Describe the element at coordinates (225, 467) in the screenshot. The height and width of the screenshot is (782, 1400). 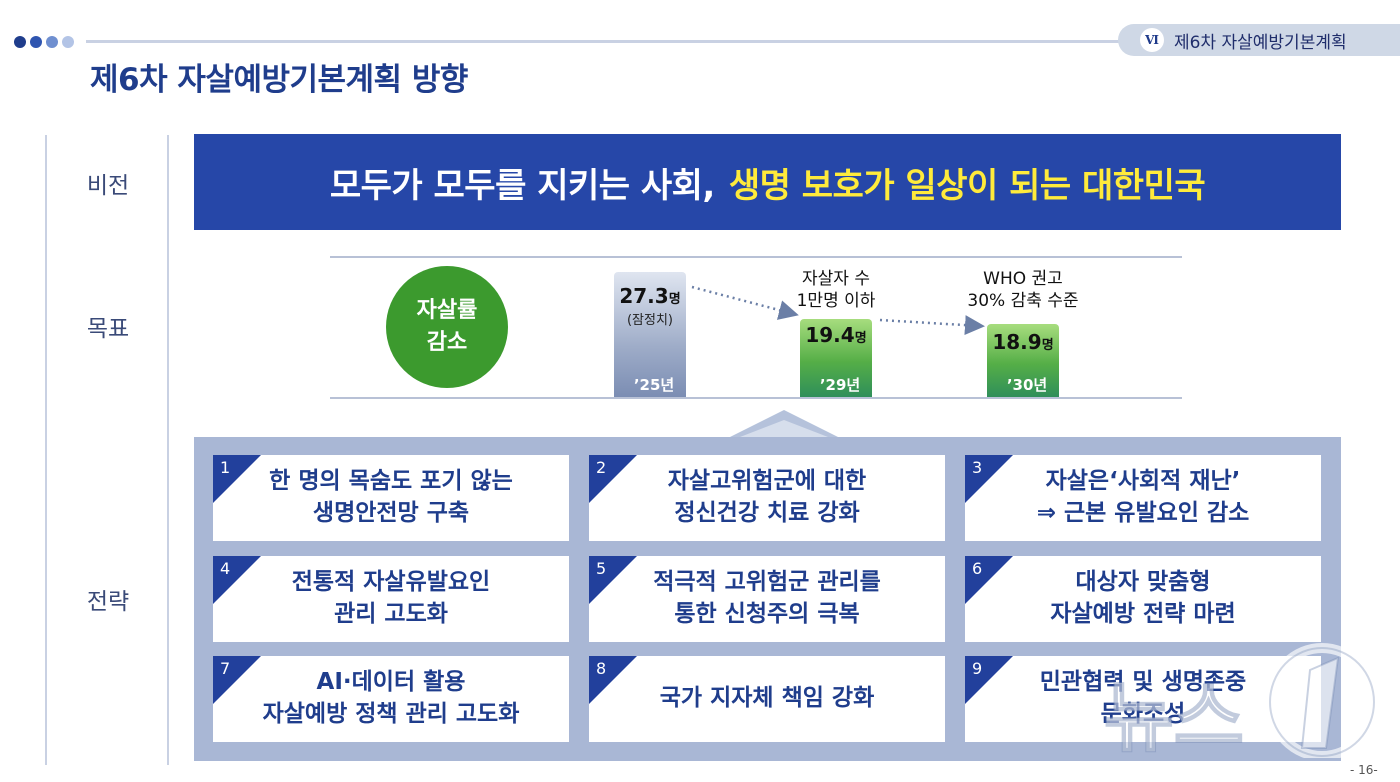
I see `card-number: 1` at that location.